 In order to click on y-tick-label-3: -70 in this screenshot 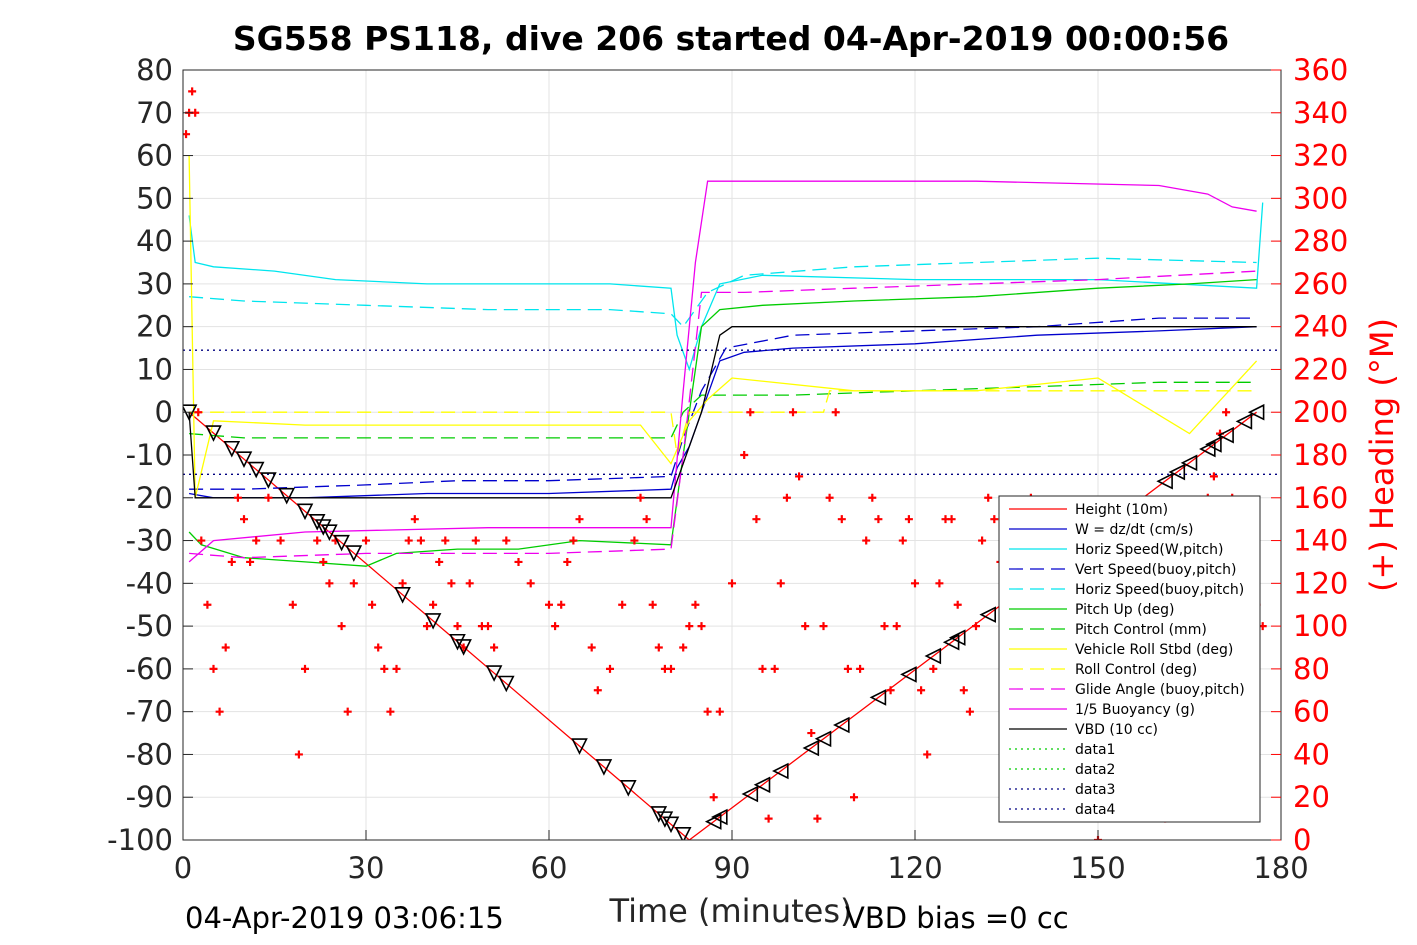, I will do `click(149, 712)`.